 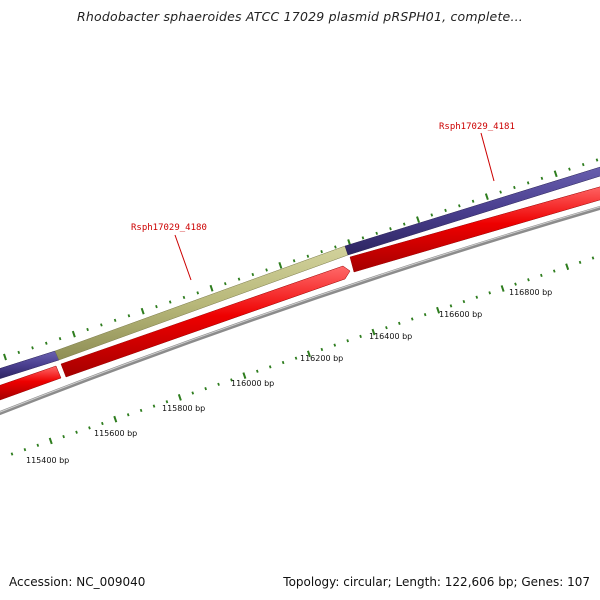 What do you see at coordinates (474, 228) in the screenshot?
I see `gene-red-right` at bounding box center [474, 228].